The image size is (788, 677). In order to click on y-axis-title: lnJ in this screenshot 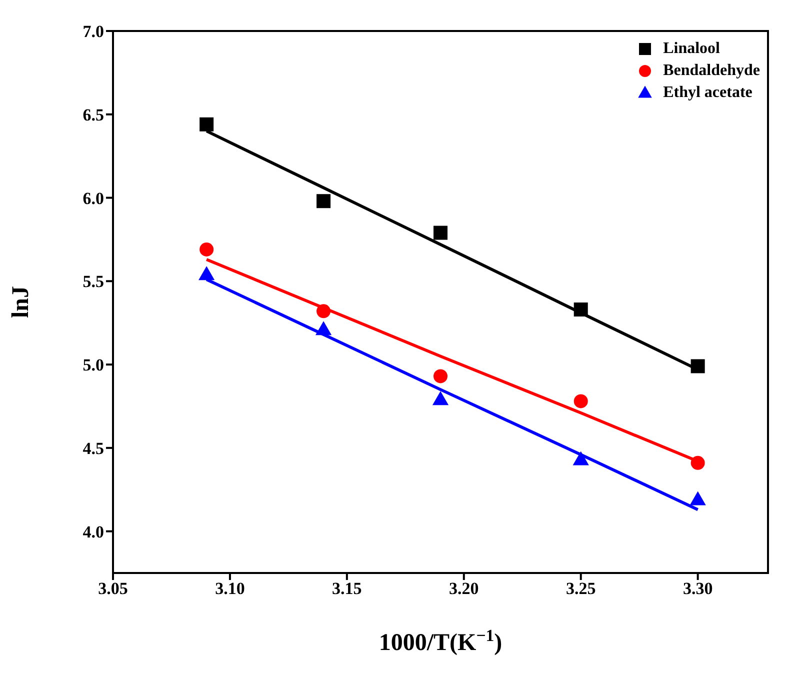, I will do `click(21, 302)`.